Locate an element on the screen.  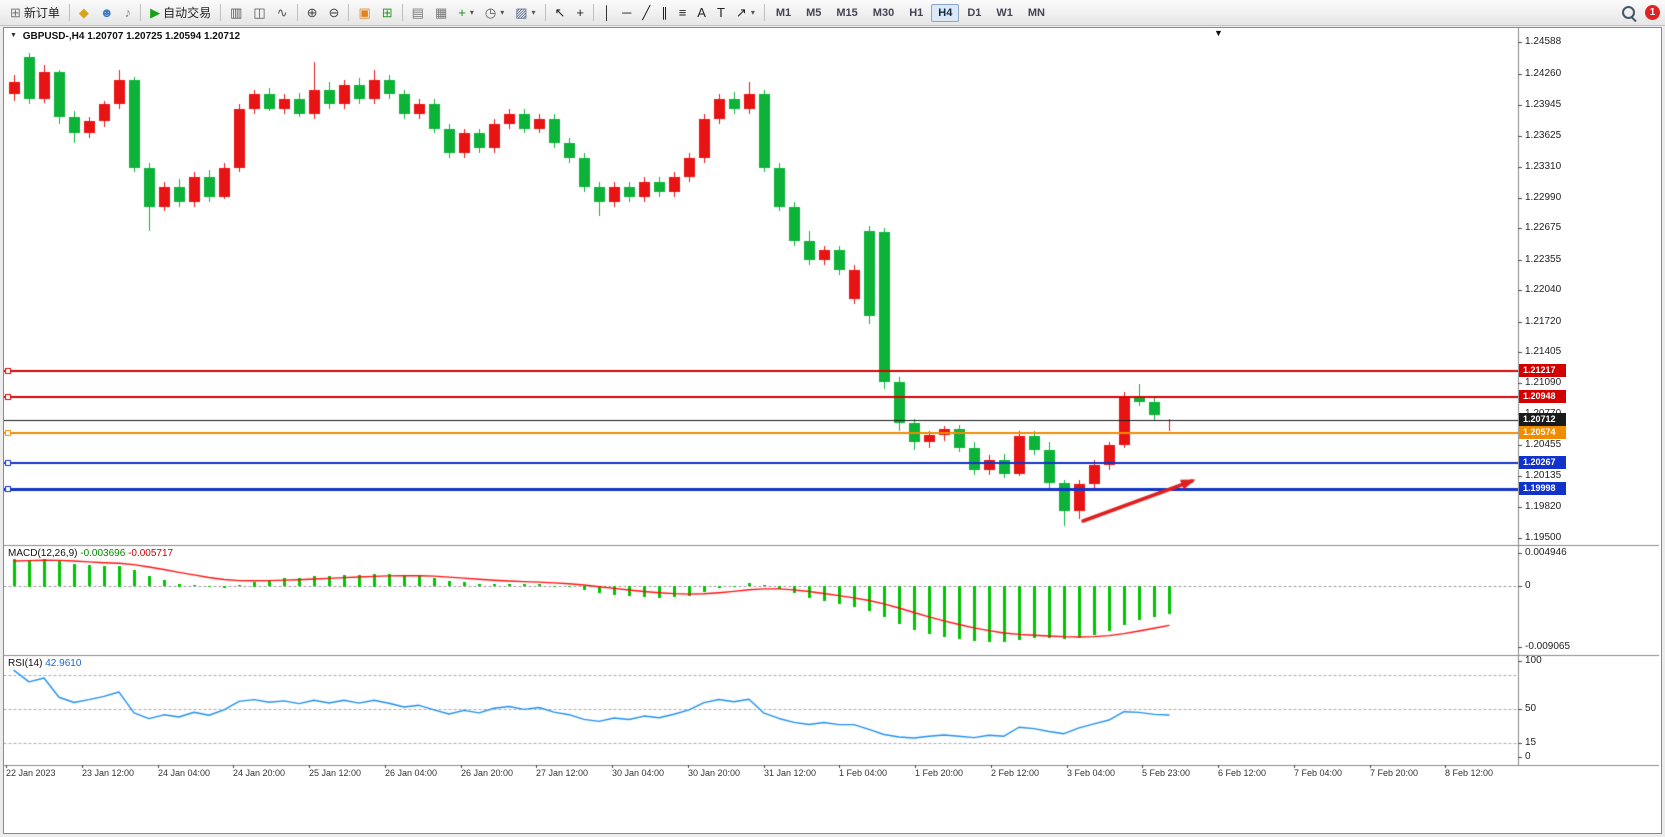
time-axis-label: 22 Jan 2023 is located at coordinates (31, 773).